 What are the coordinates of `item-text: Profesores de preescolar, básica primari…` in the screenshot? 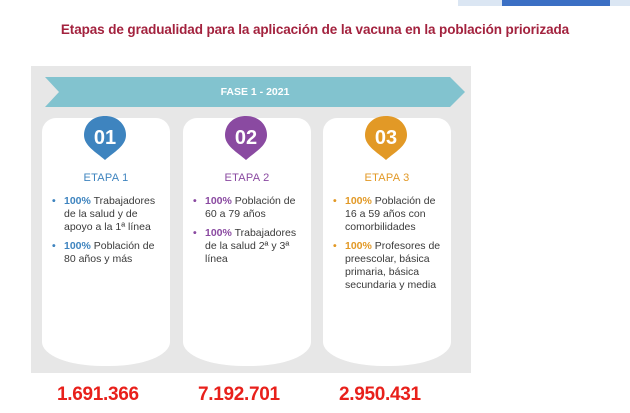 It's located at (393, 265).